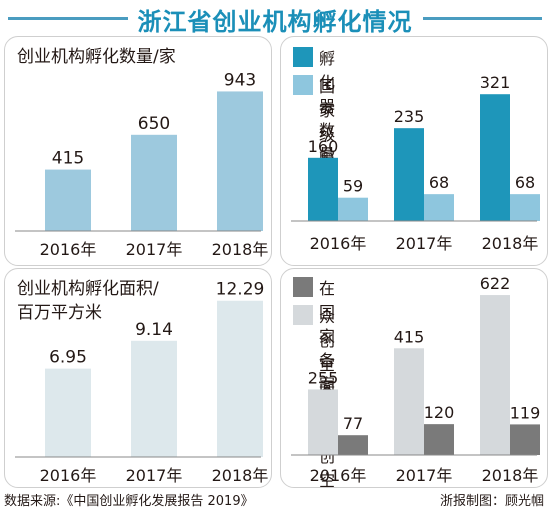  Describe the element at coordinates (409, 116) in the screenshot. I see `data-label: 235` at that location.